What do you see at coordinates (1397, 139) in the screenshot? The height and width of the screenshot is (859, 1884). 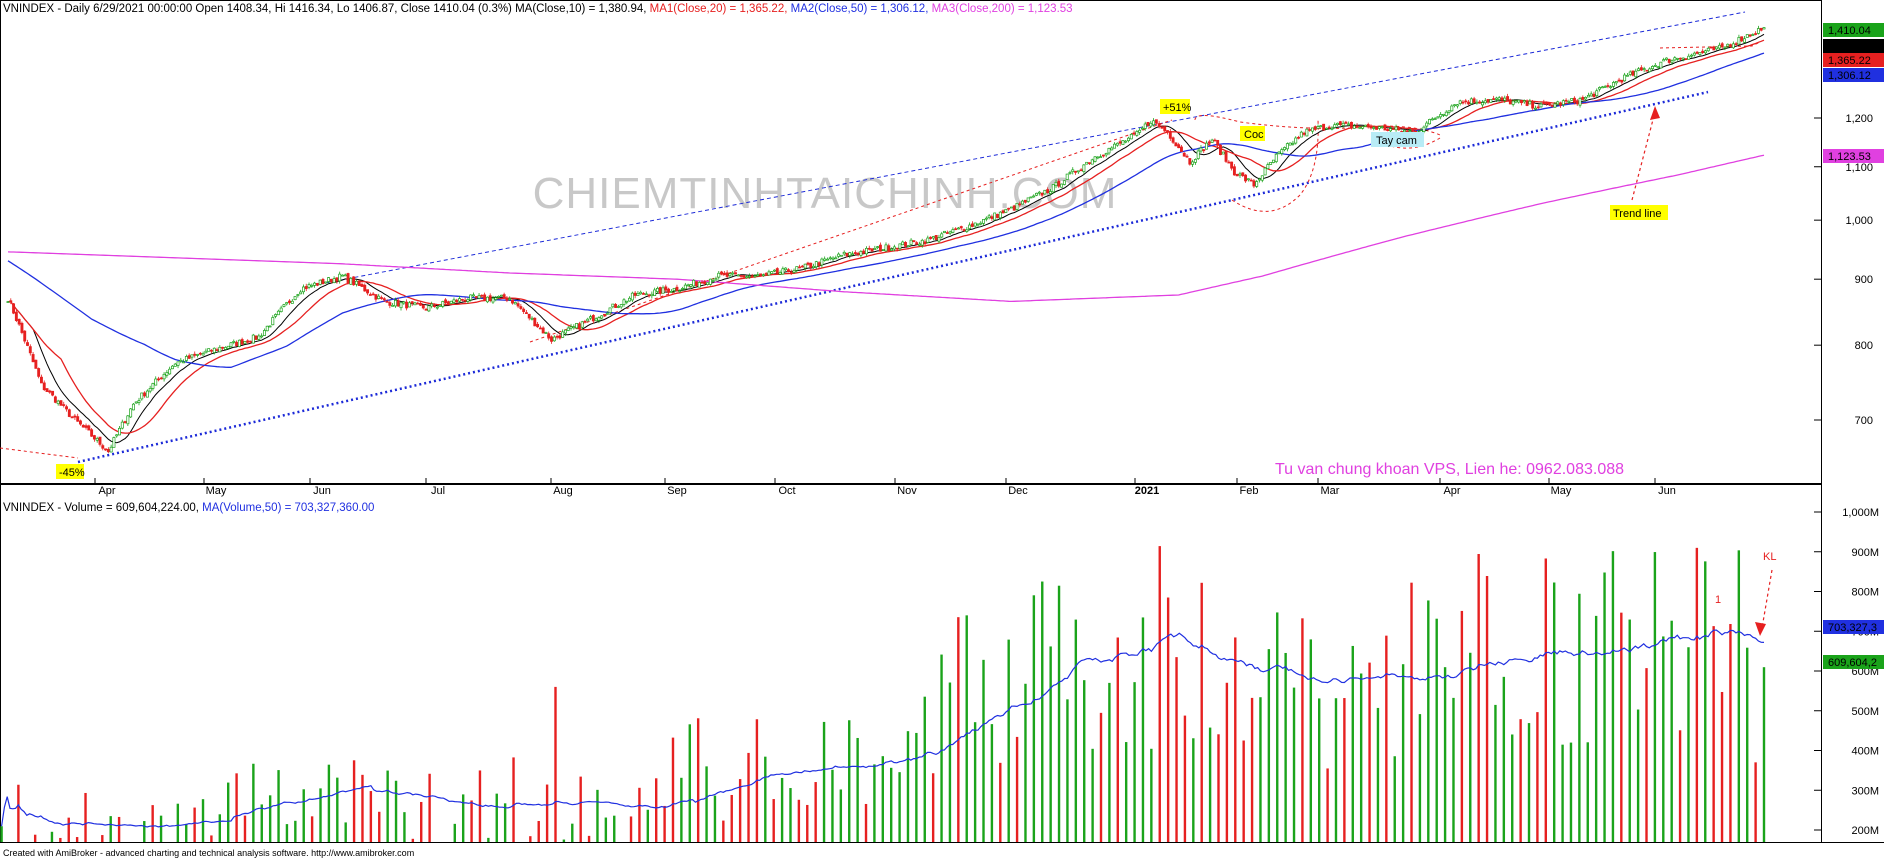 I see `tag-taycam-bg` at bounding box center [1397, 139].